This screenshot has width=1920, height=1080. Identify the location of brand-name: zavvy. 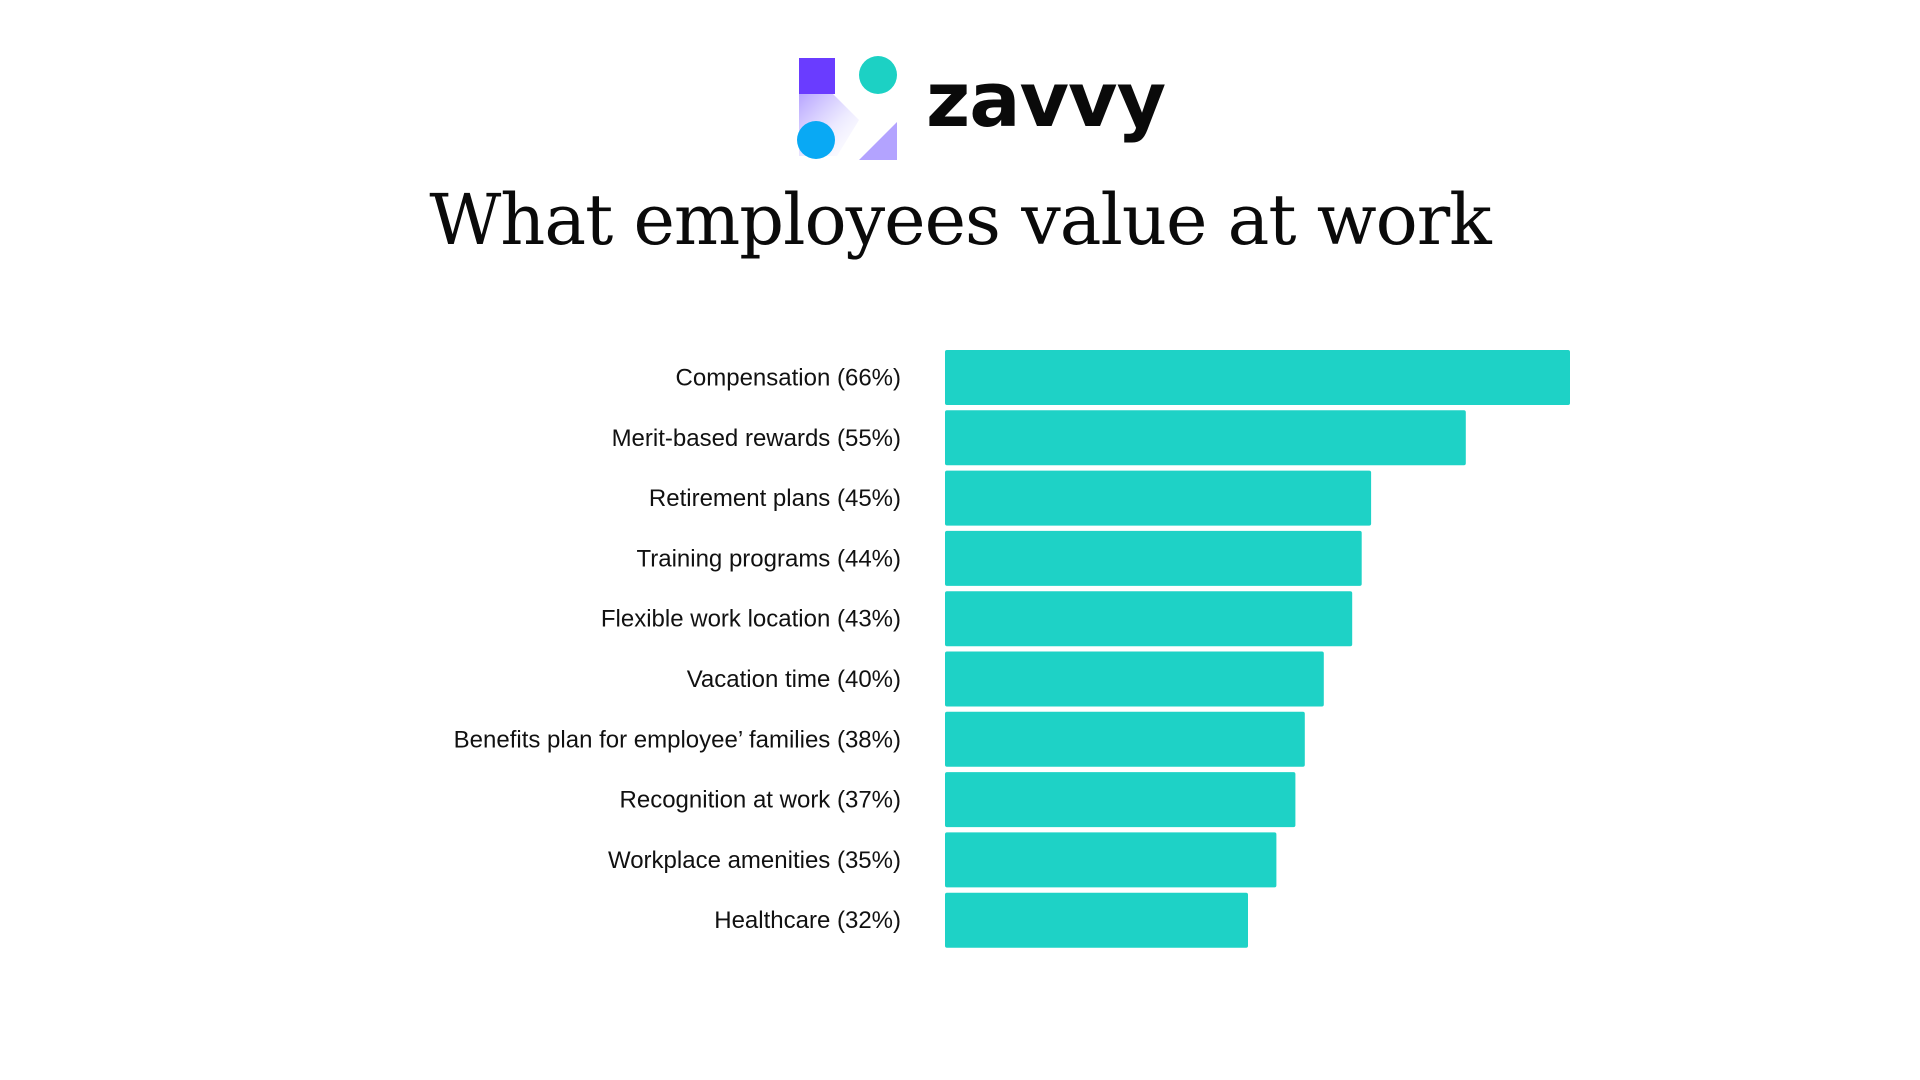
(1046, 99).